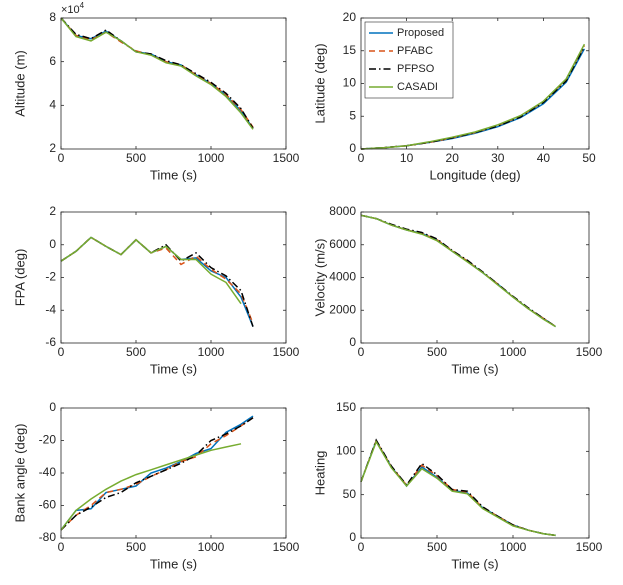  I want to click on y-axis-label: Latitude (deg), so click(319, 83).